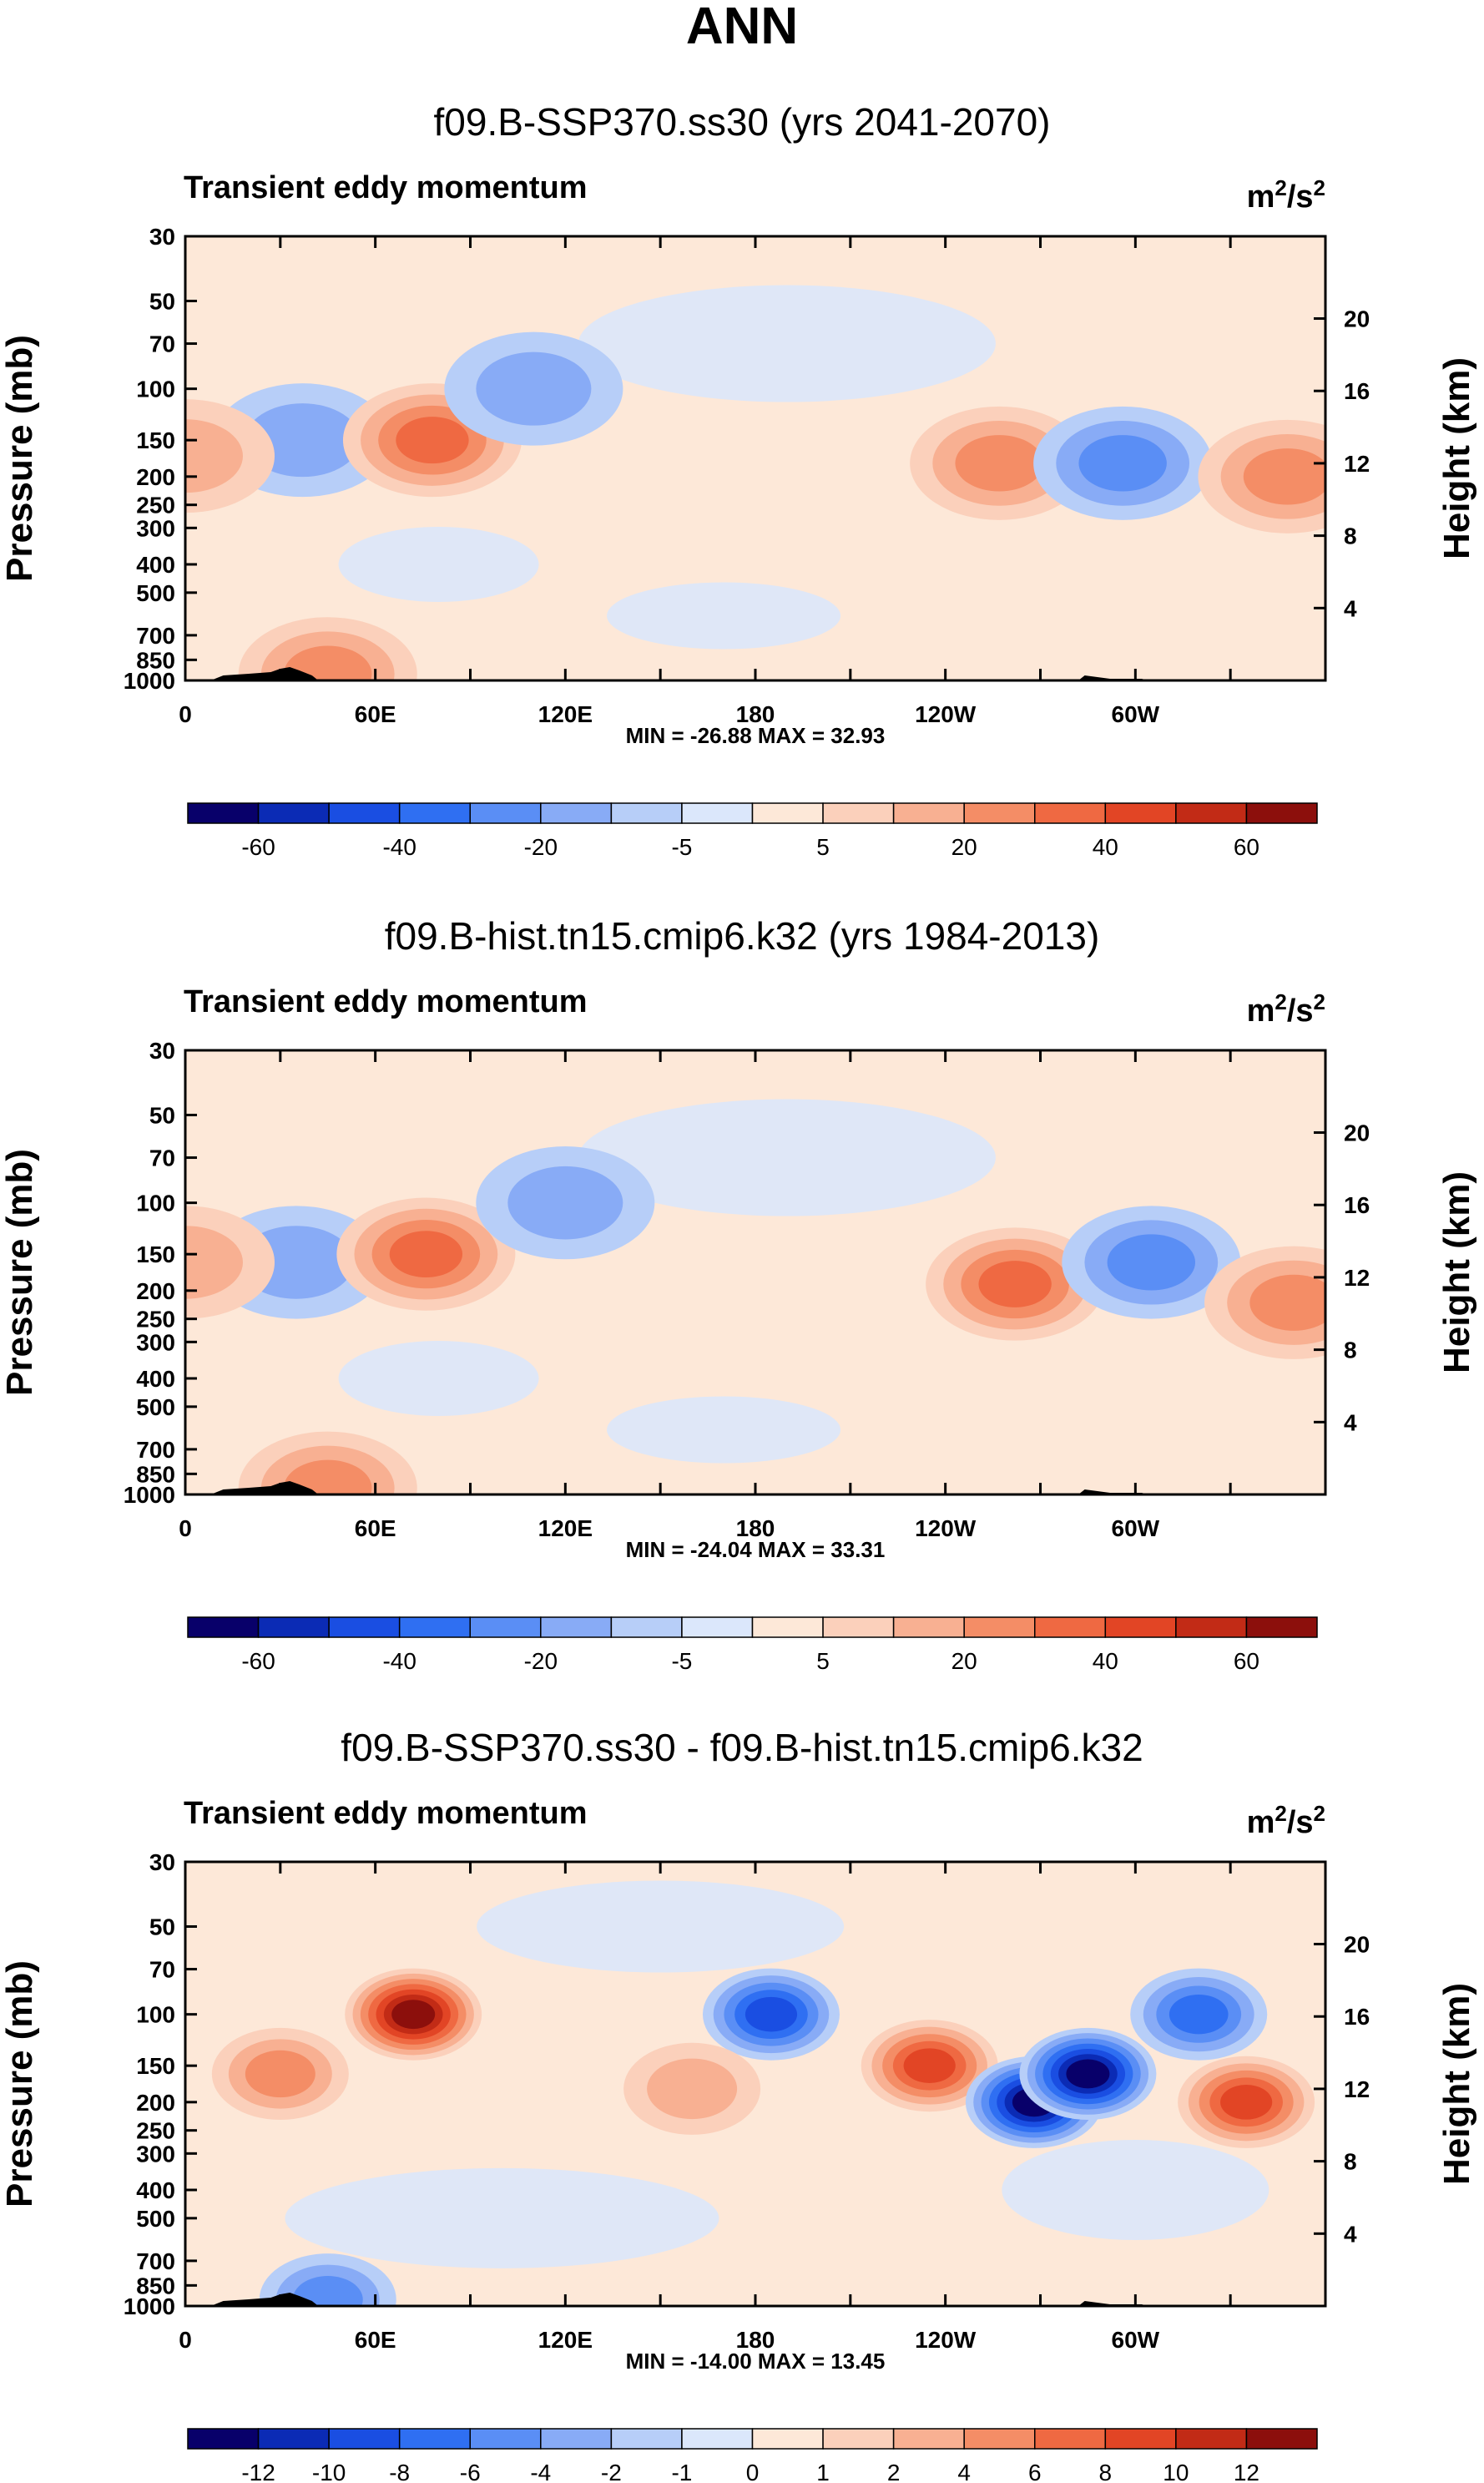 Image resolution: width=1484 pixels, height=2483 pixels. What do you see at coordinates (681, 847) in the screenshot?
I see `colorbar-label: -5` at bounding box center [681, 847].